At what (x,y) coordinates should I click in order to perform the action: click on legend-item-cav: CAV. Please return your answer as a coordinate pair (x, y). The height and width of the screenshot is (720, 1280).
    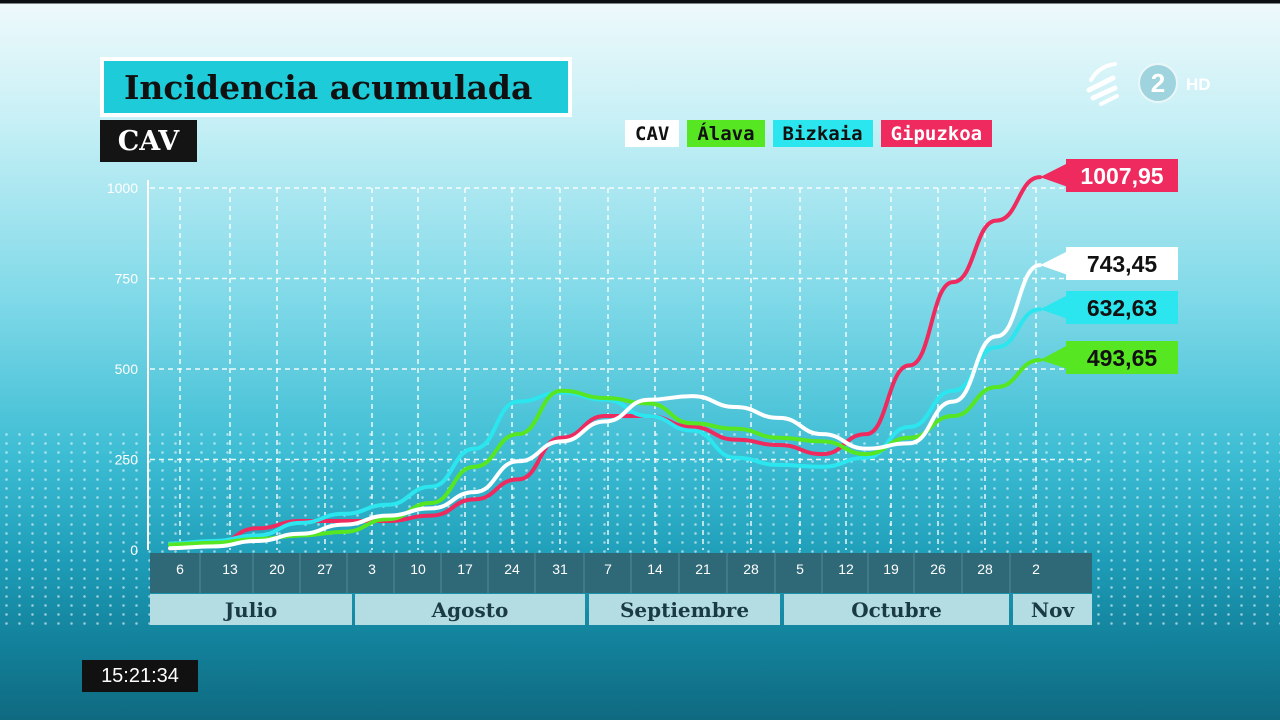
    Looking at the image, I should click on (652, 133).